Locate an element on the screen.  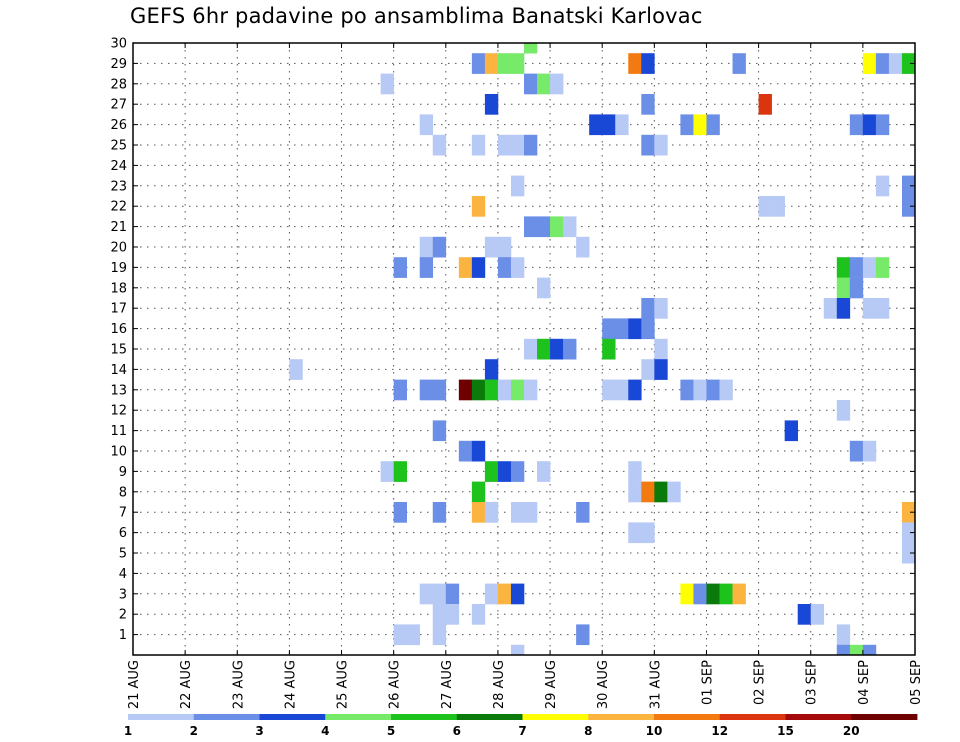
y-tick-label: 8 is located at coordinates (123, 492).